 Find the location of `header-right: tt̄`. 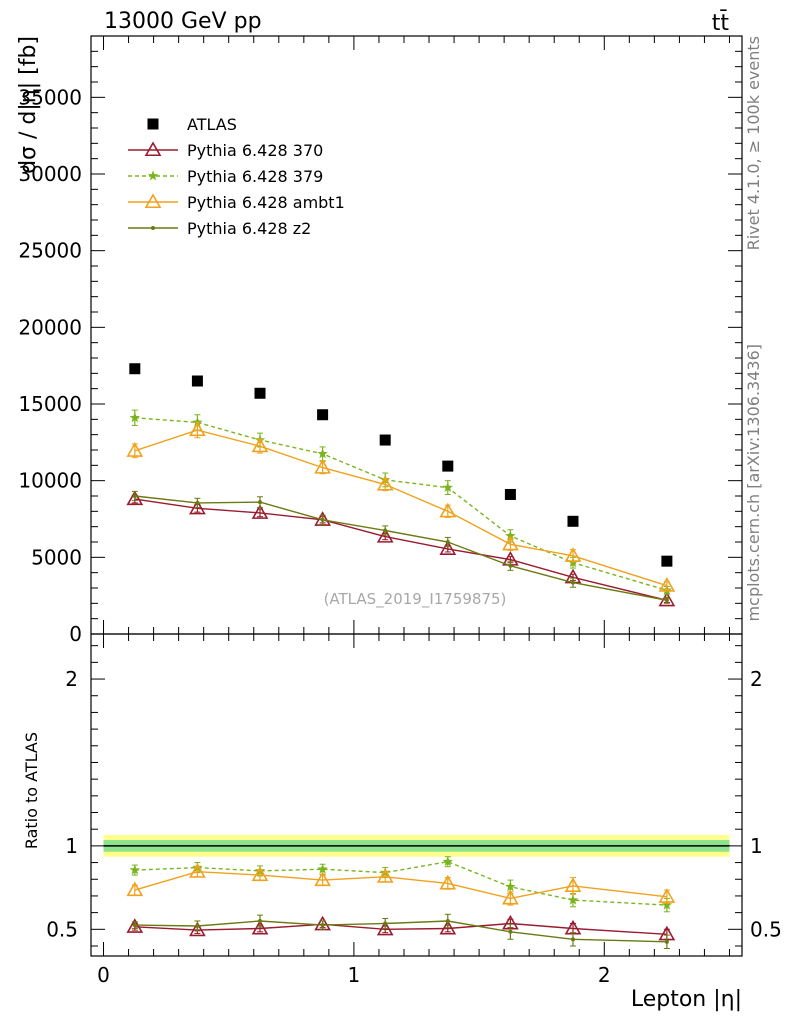

header-right: tt̄ is located at coordinates (721, 23).